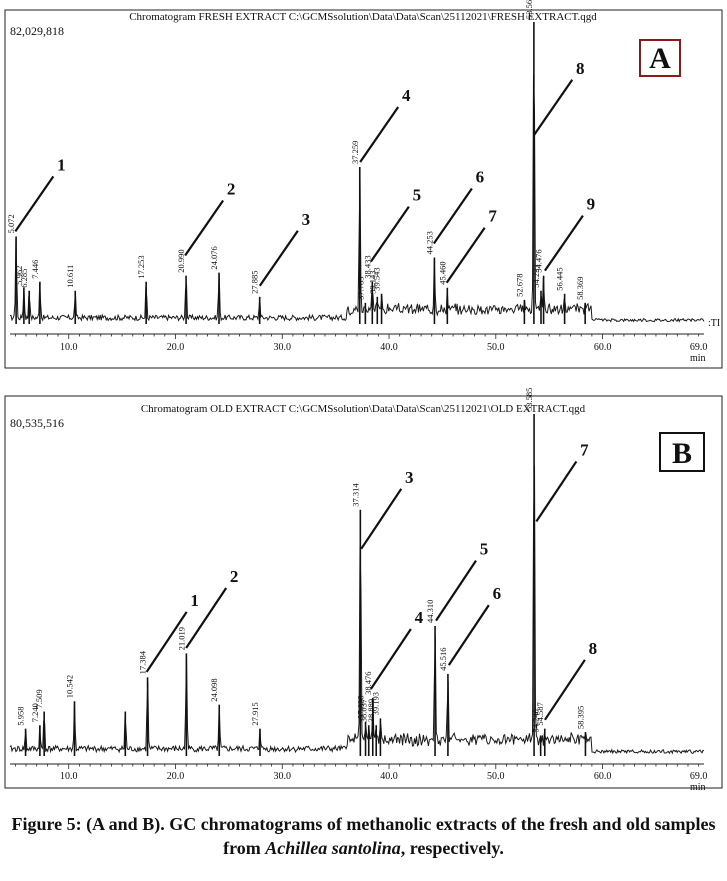  Describe the element at coordinates (443, 659) in the screenshot. I see `peak-rt-label: 45.516` at that location.